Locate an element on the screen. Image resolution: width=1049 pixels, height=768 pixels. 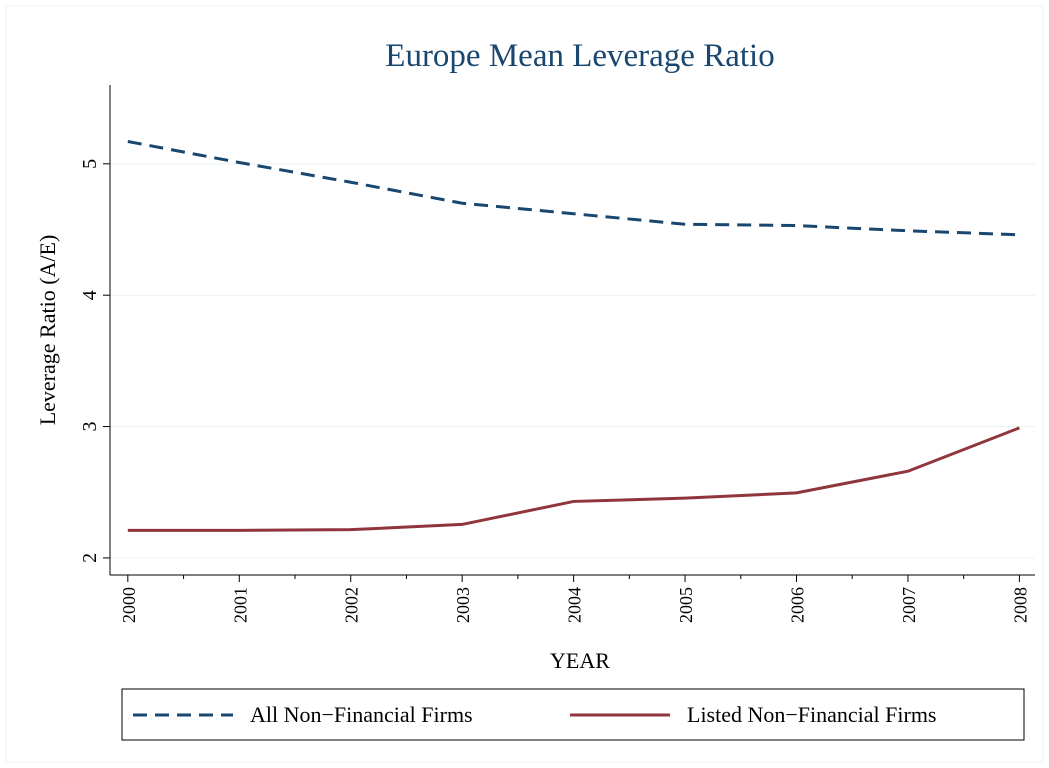
legend-box is located at coordinates (573, 714).